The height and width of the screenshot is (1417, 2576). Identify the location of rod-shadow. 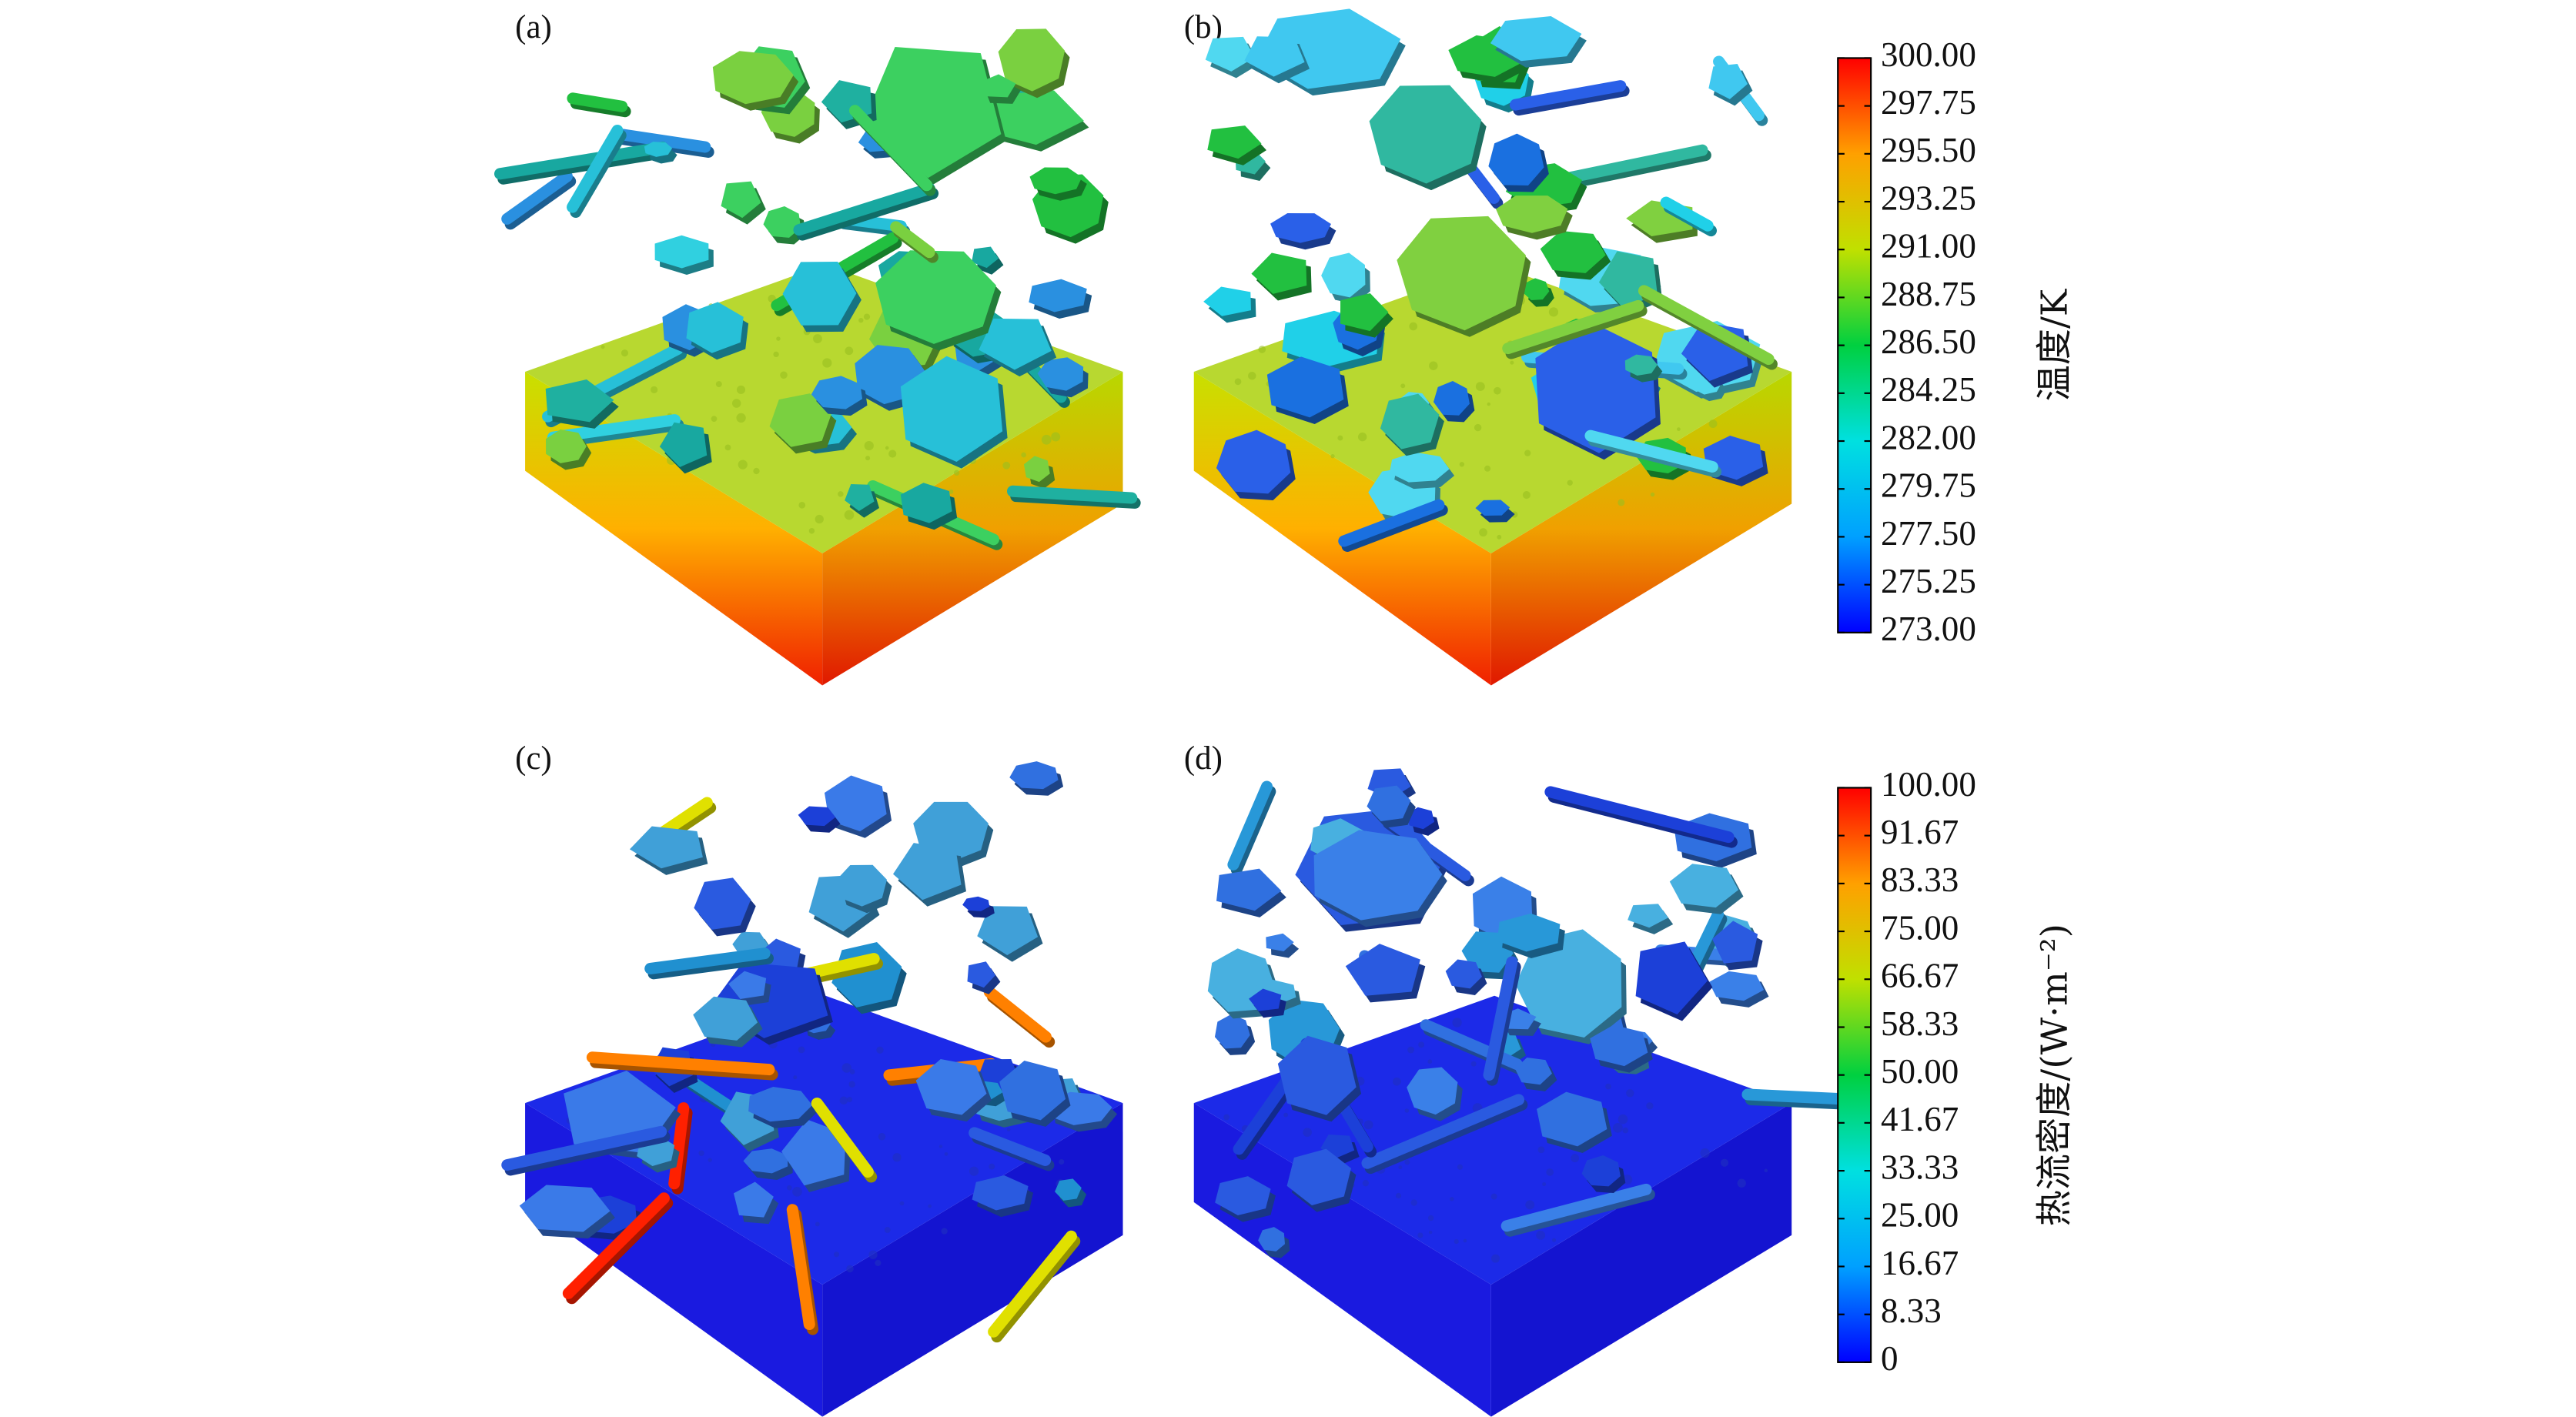
(541, 202).